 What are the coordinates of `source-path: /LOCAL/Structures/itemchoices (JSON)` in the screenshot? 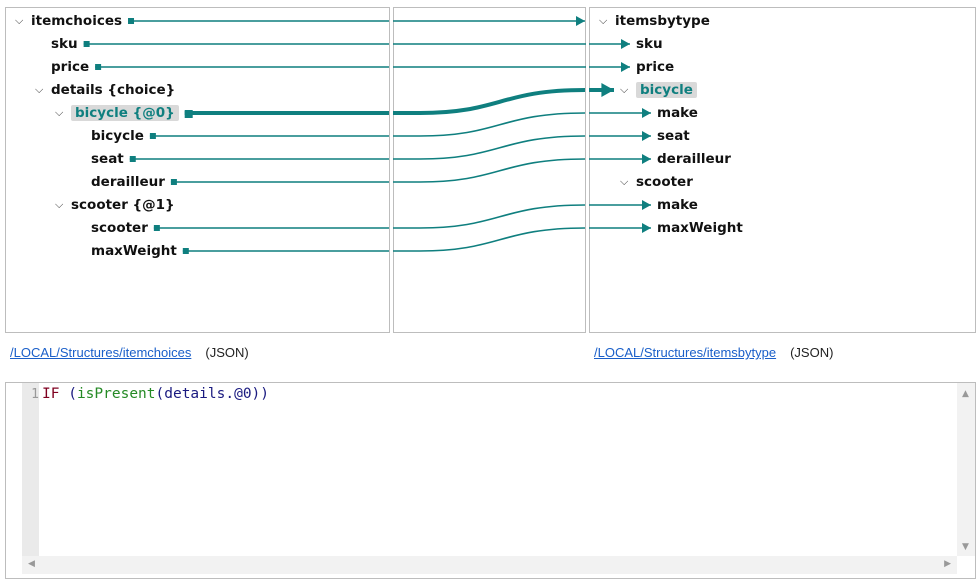 It's located at (129, 352).